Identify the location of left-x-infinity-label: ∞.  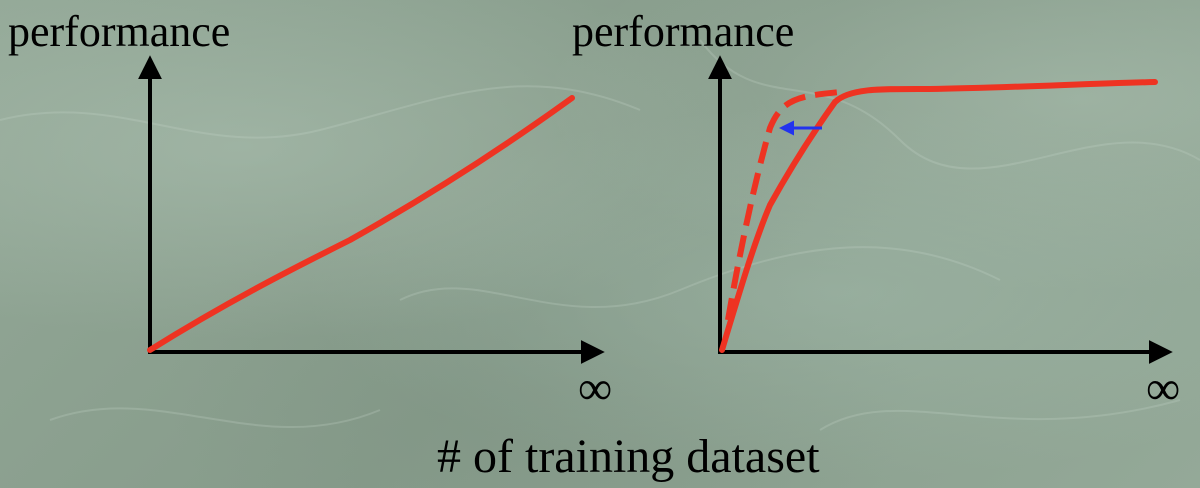
(595, 388).